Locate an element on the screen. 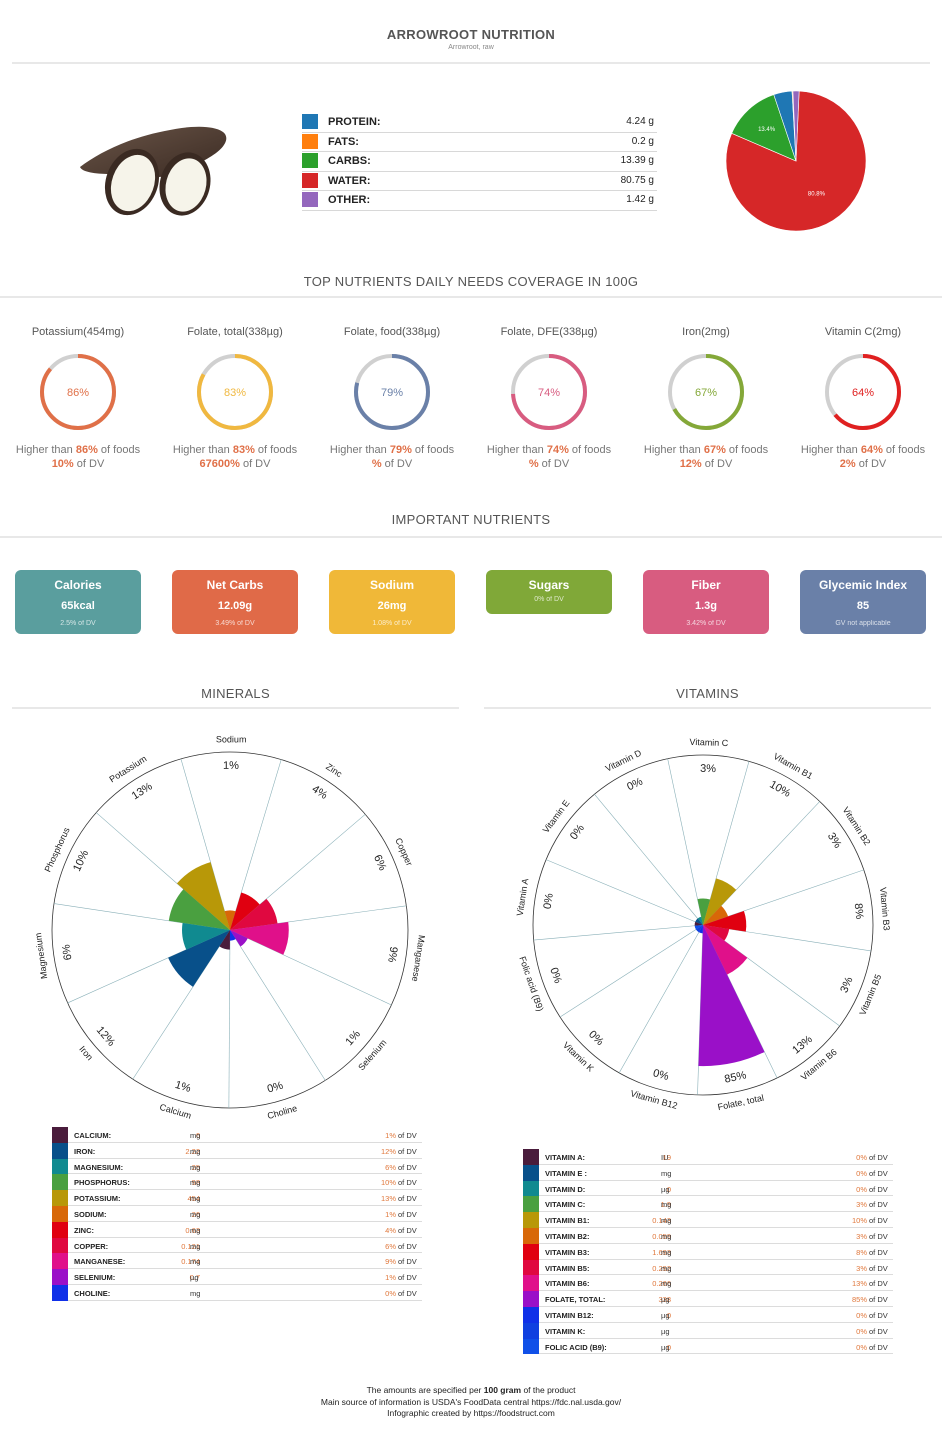 This screenshot has width=950, height=1435. card-dv: 3.42% of DV is located at coordinates (706, 623).